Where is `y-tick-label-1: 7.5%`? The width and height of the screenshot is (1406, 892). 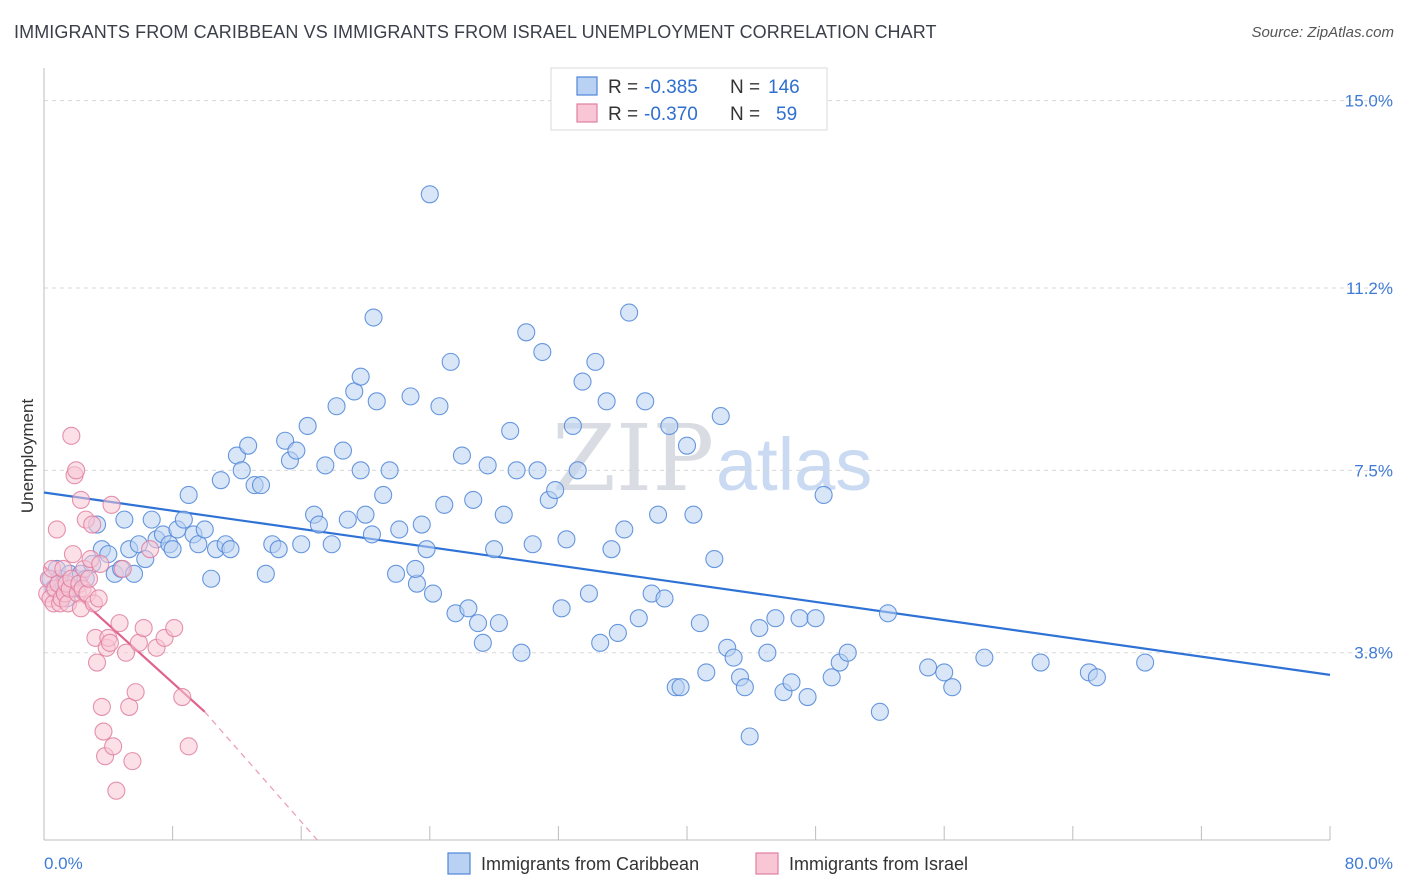 y-tick-label-1: 7.5% is located at coordinates (1373, 470).